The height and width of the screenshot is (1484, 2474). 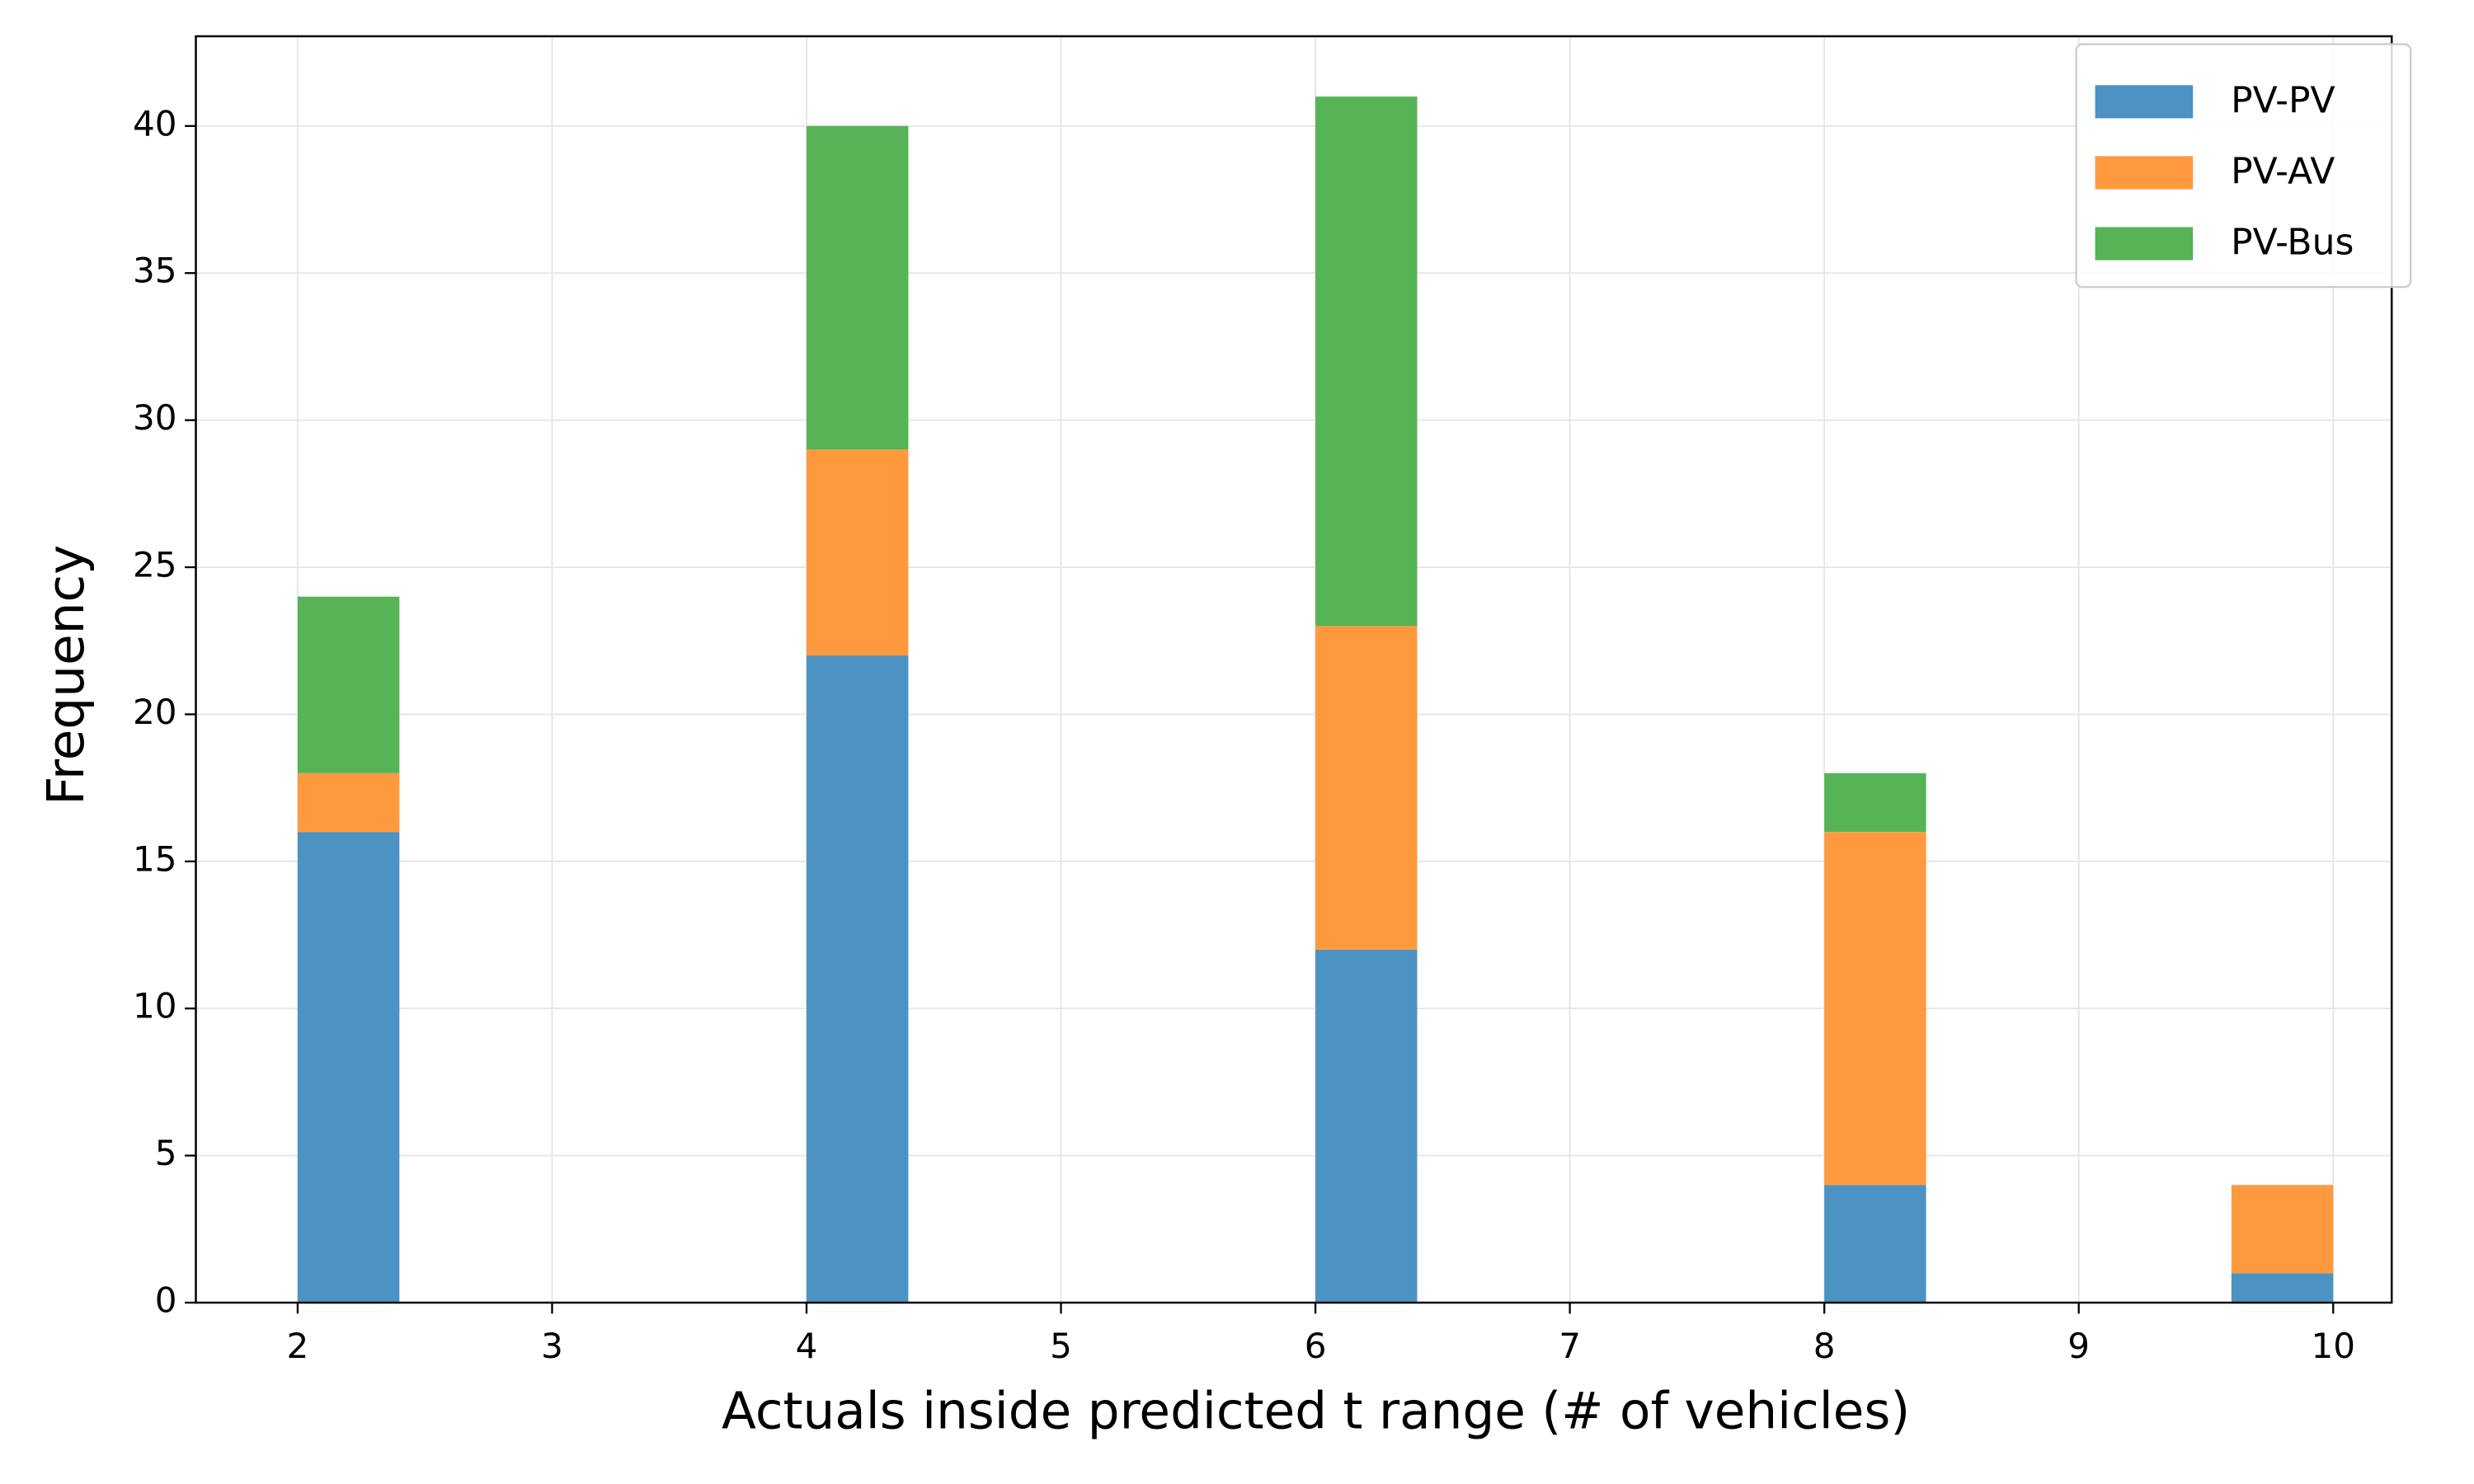 I want to click on y-tick-label: 40, so click(x=155, y=123).